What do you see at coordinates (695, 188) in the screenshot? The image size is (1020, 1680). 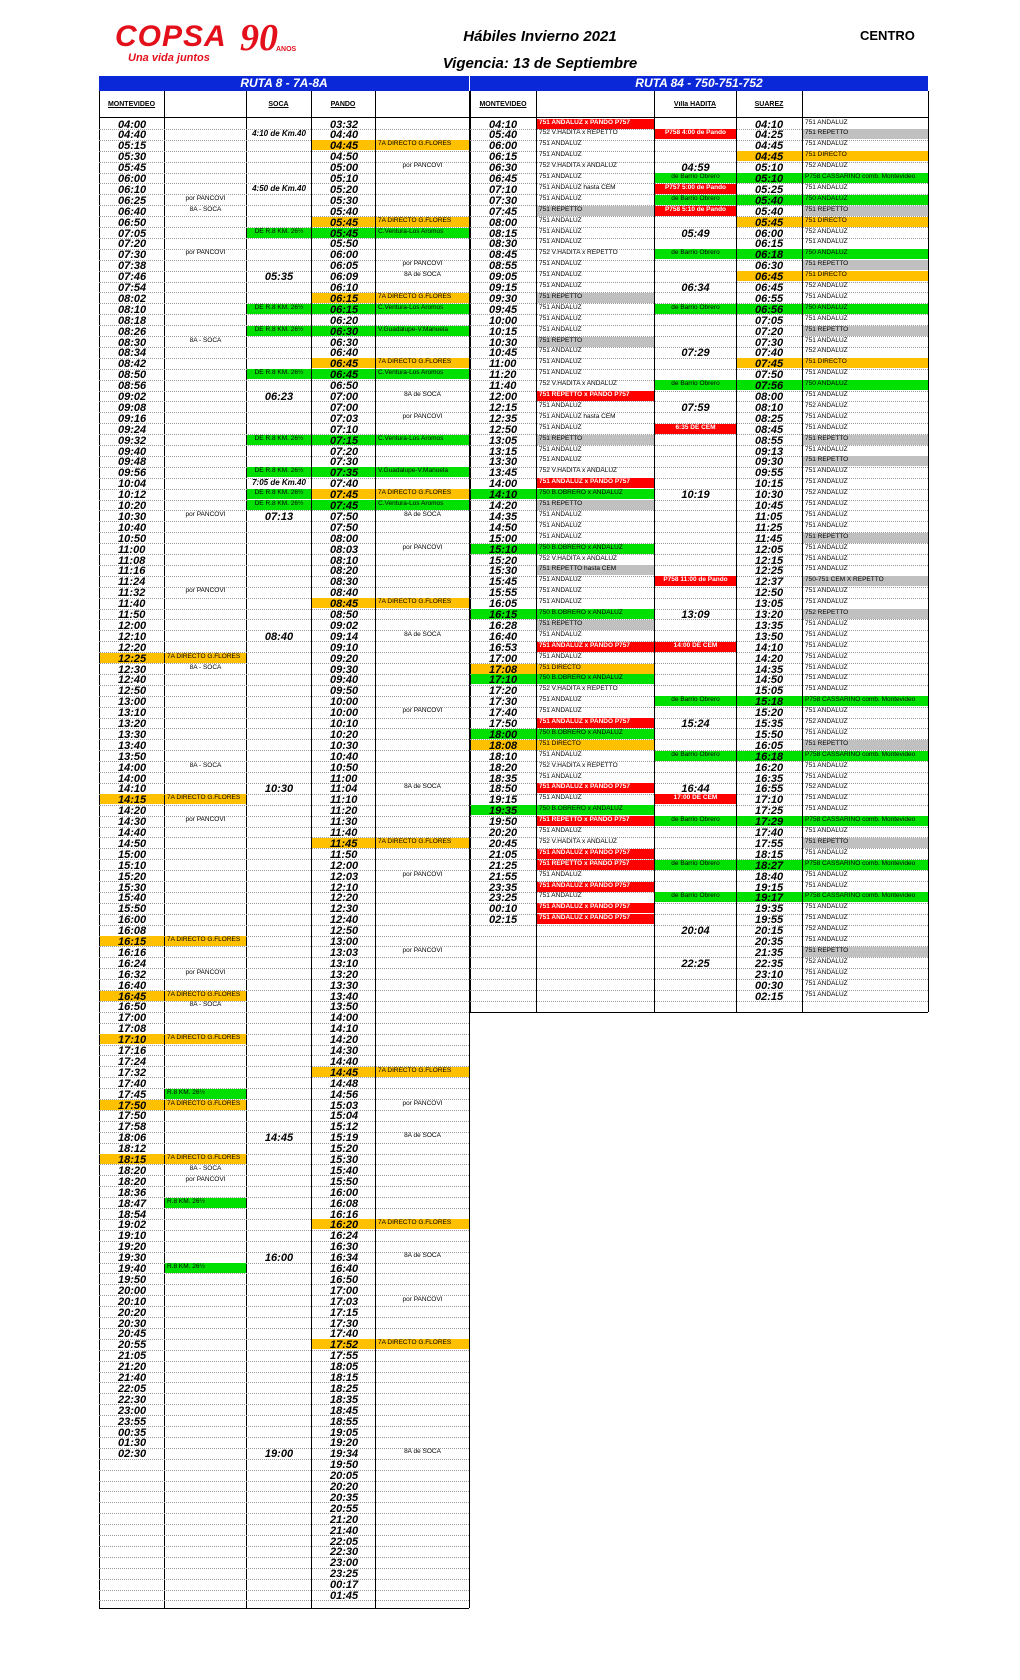 I see `mid-stop-cell: P757 5:00 de Pando` at bounding box center [695, 188].